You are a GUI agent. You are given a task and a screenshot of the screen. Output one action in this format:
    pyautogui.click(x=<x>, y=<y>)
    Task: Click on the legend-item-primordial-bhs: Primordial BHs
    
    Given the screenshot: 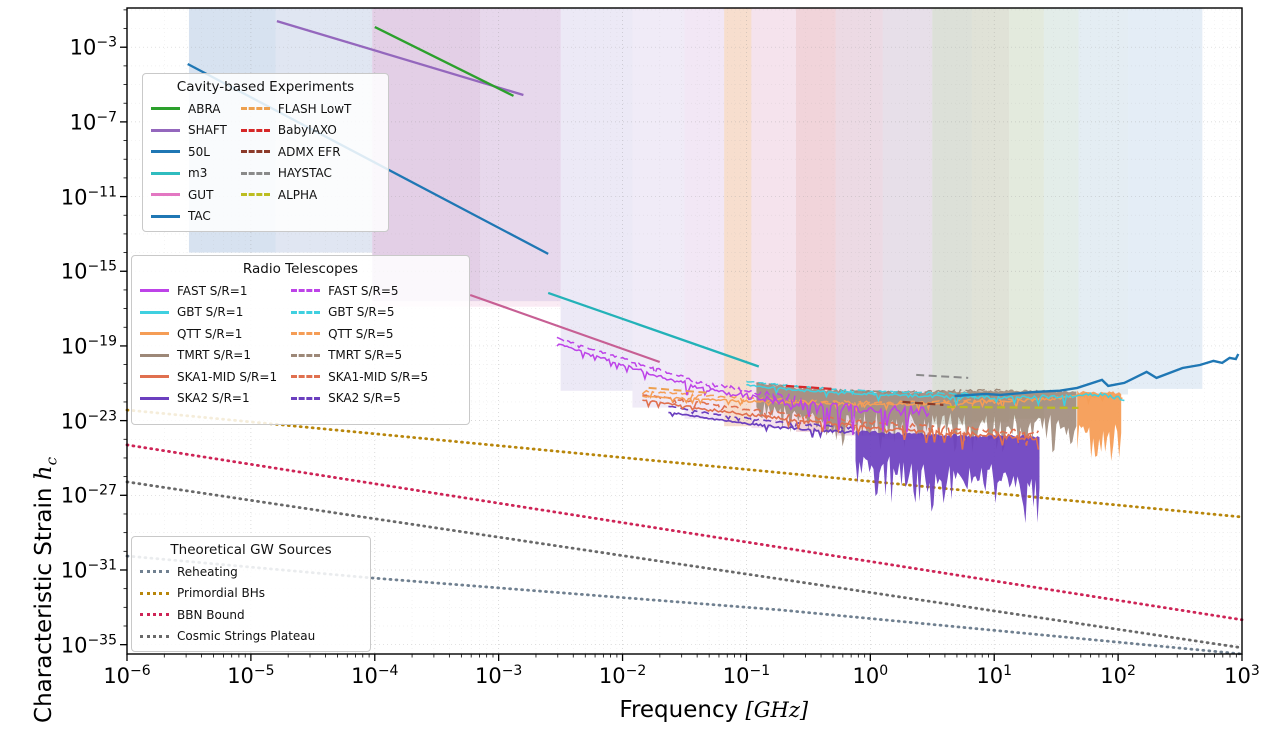 What is the action you would take?
    pyautogui.click(x=227, y=594)
    